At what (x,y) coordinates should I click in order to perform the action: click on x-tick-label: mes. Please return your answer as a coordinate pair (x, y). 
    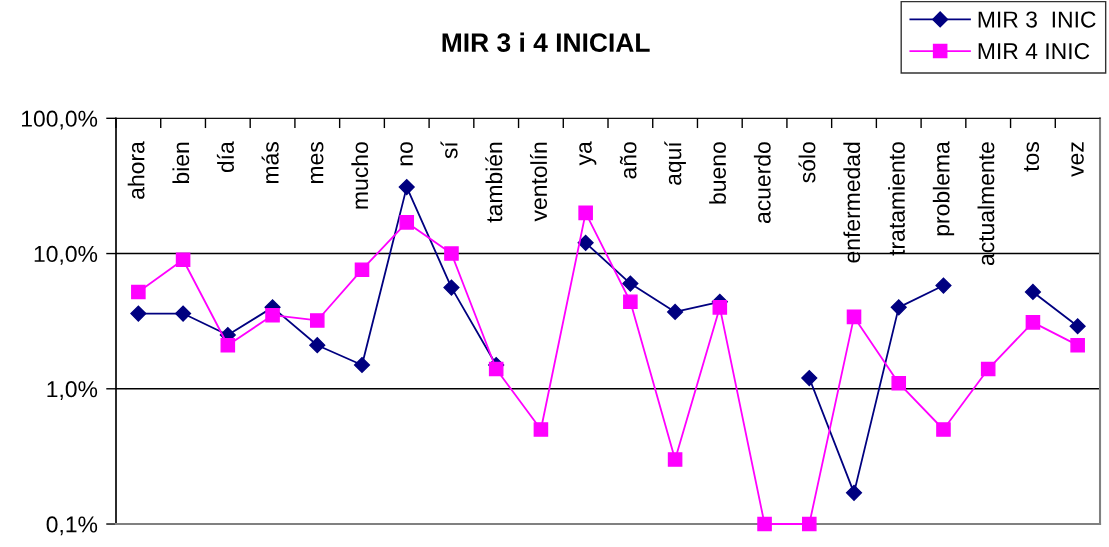
    Looking at the image, I should click on (317, 162).